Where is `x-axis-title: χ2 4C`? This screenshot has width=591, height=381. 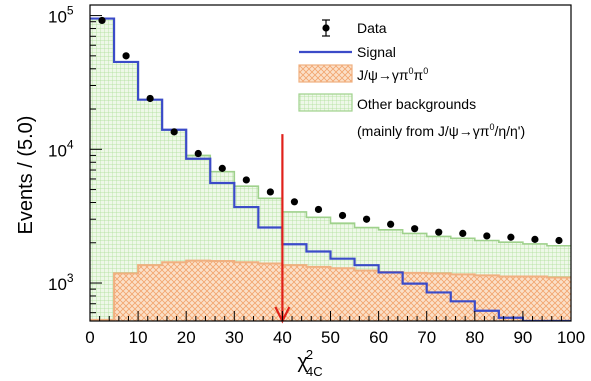
x-axis-title: χ2 4C is located at coordinates (309, 363).